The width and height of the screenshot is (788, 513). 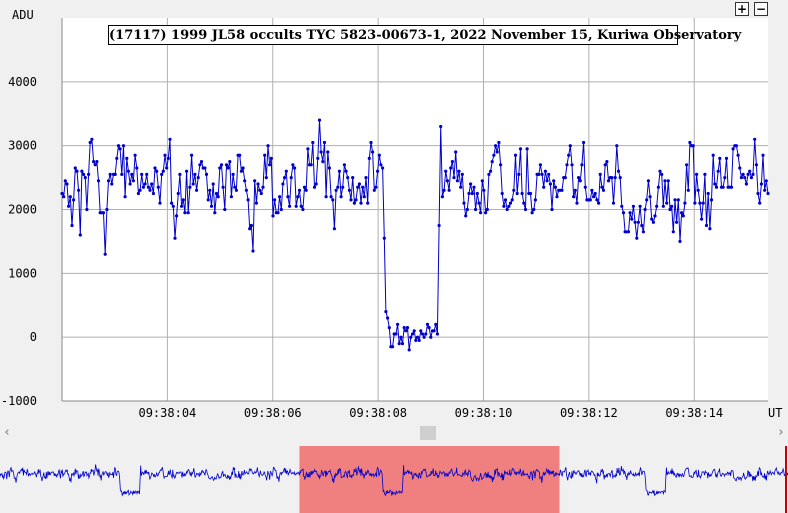 I want to click on overview-navigator, so click(x=394, y=479).